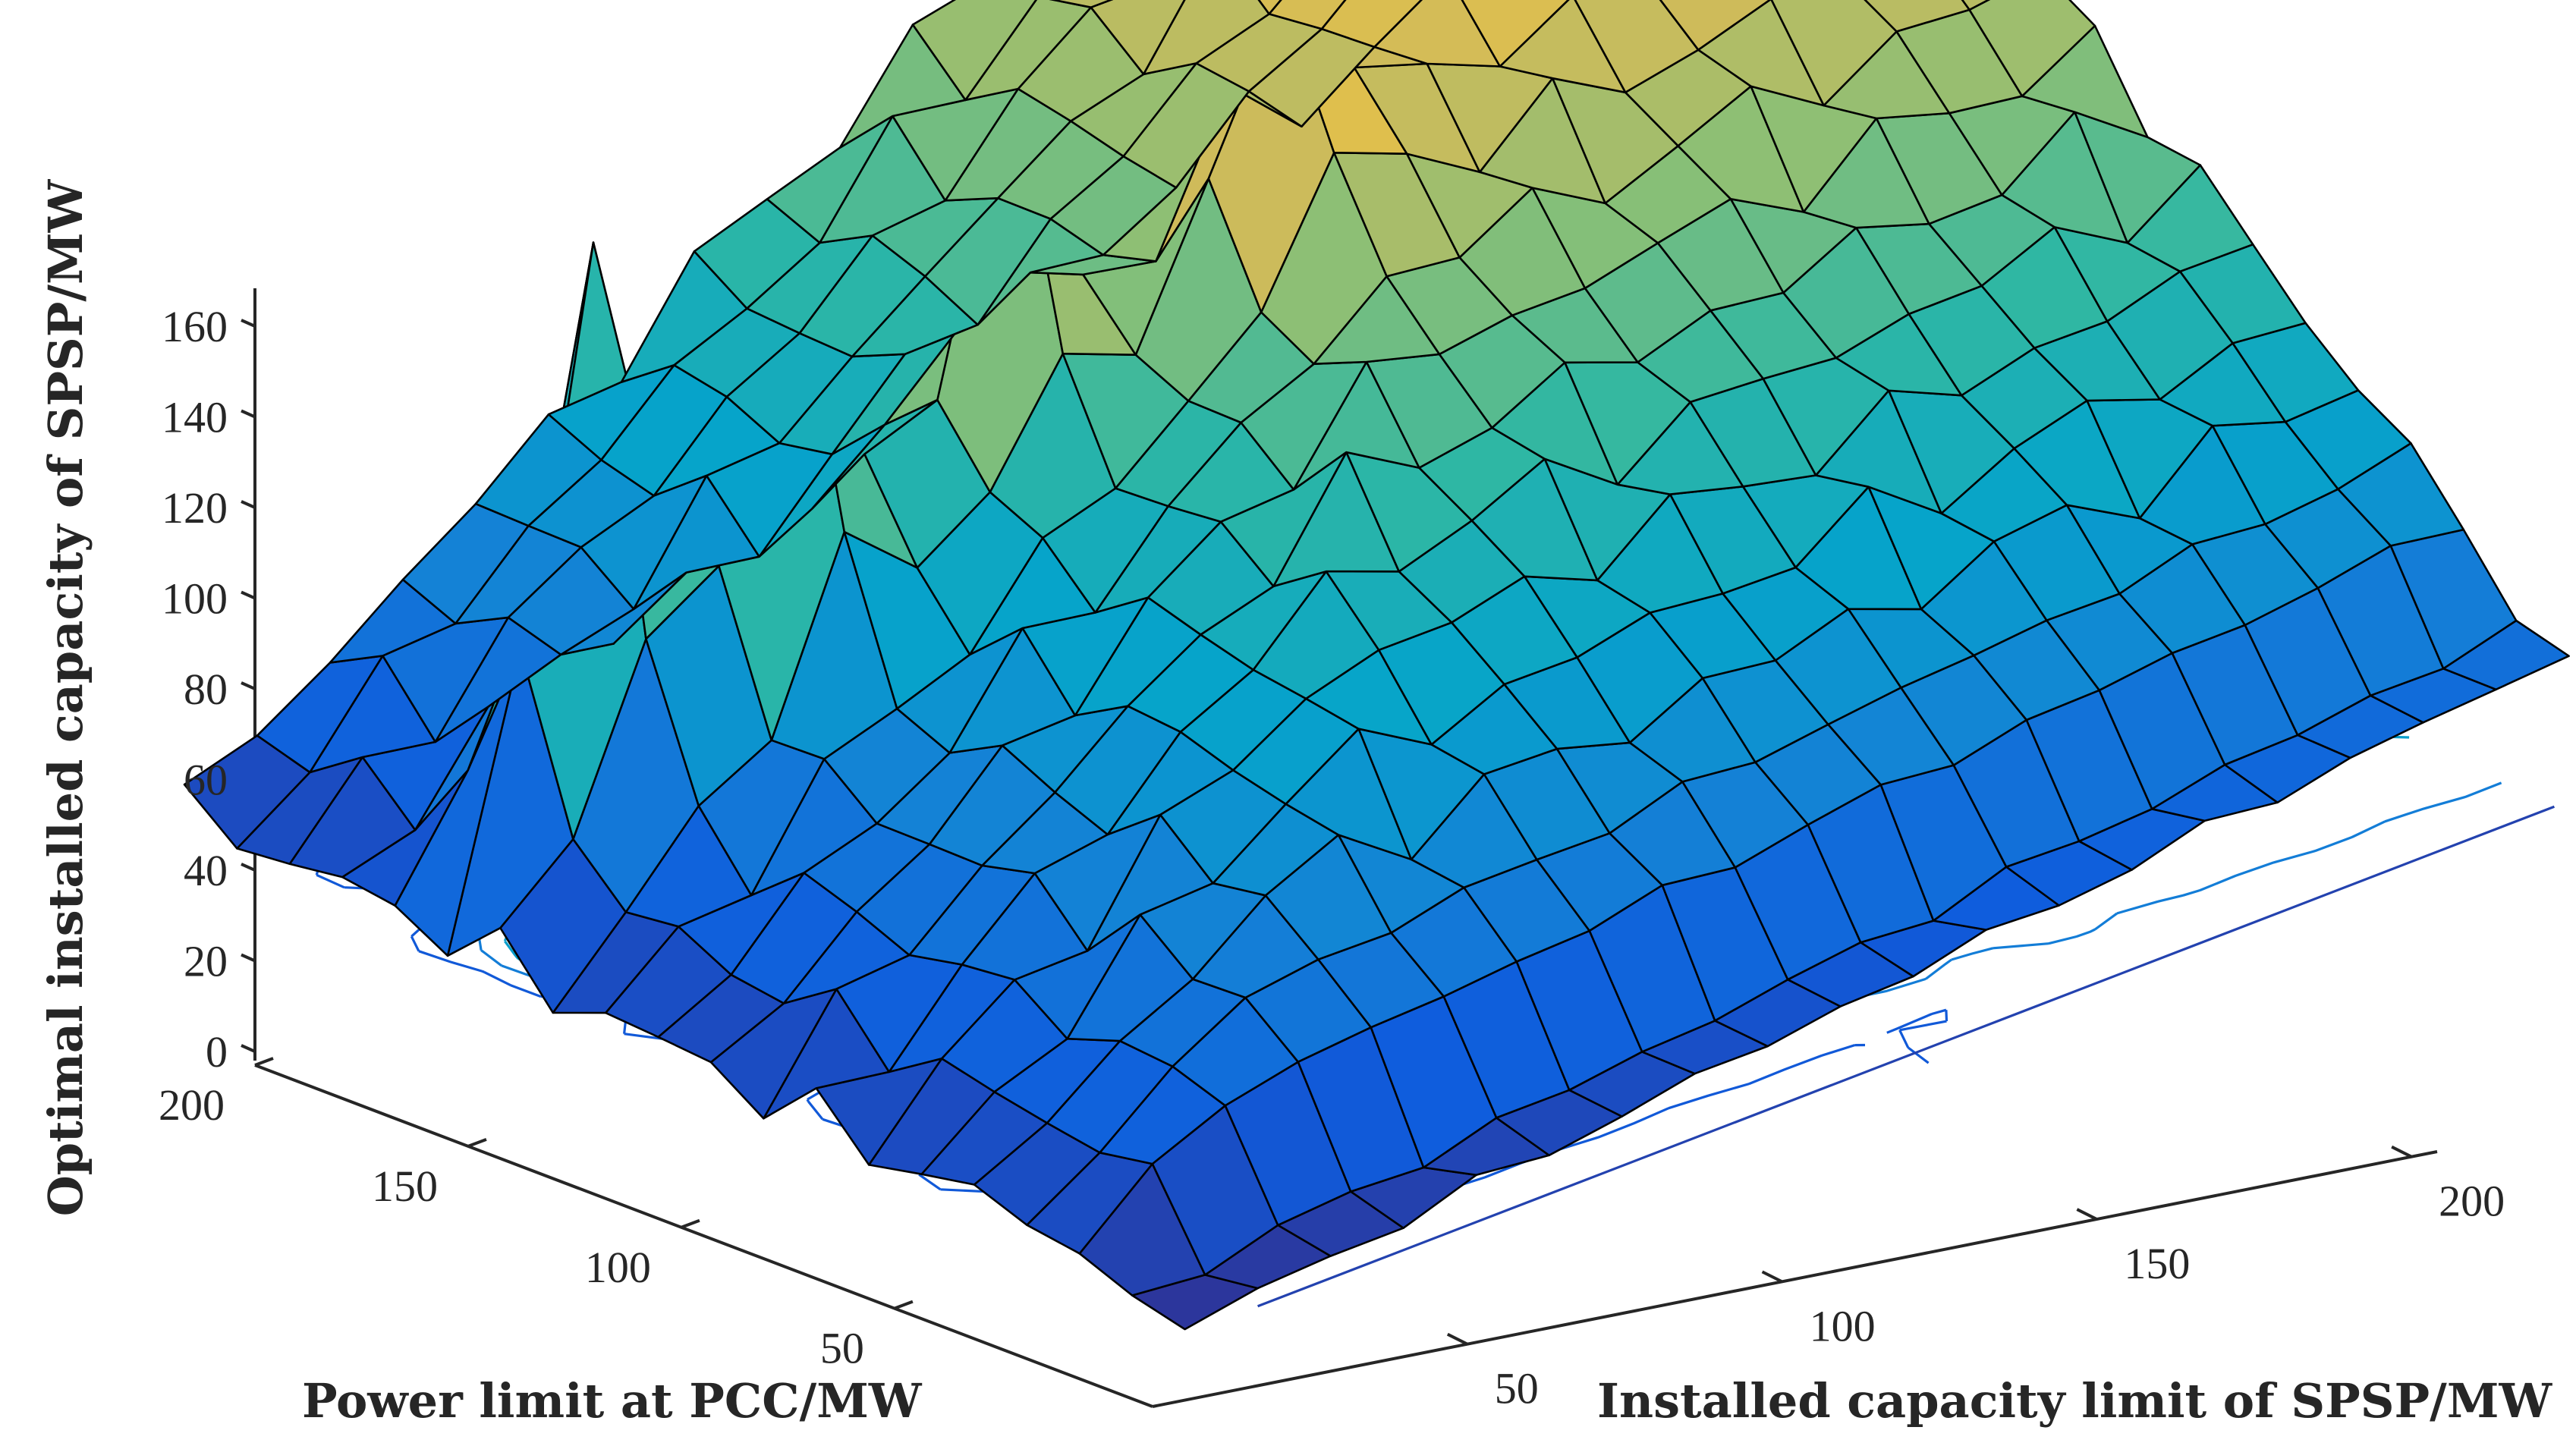 This screenshot has width=2576, height=1446. What do you see at coordinates (703, 1236) in the screenshot?
I see `y-axis-line` at bounding box center [703, 1236].